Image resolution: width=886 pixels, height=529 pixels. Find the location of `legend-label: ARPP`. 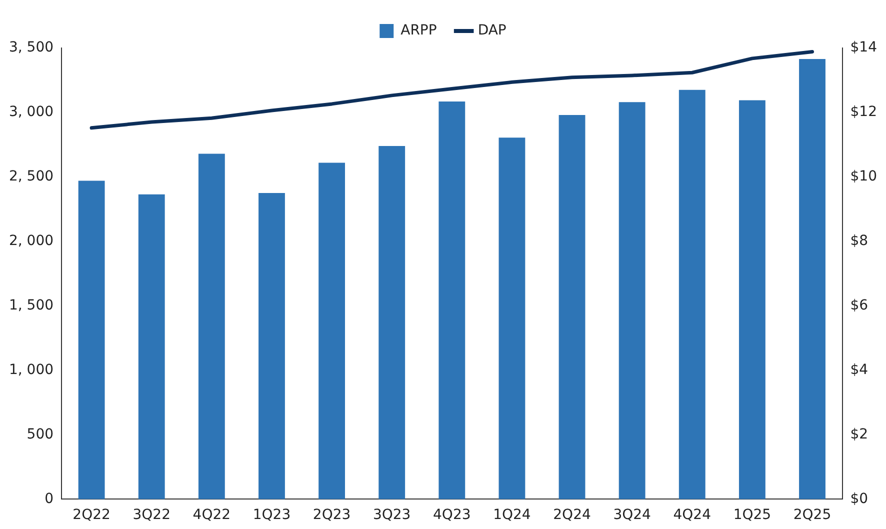

legend-label: ARPP is located at coordinates (418, 30).